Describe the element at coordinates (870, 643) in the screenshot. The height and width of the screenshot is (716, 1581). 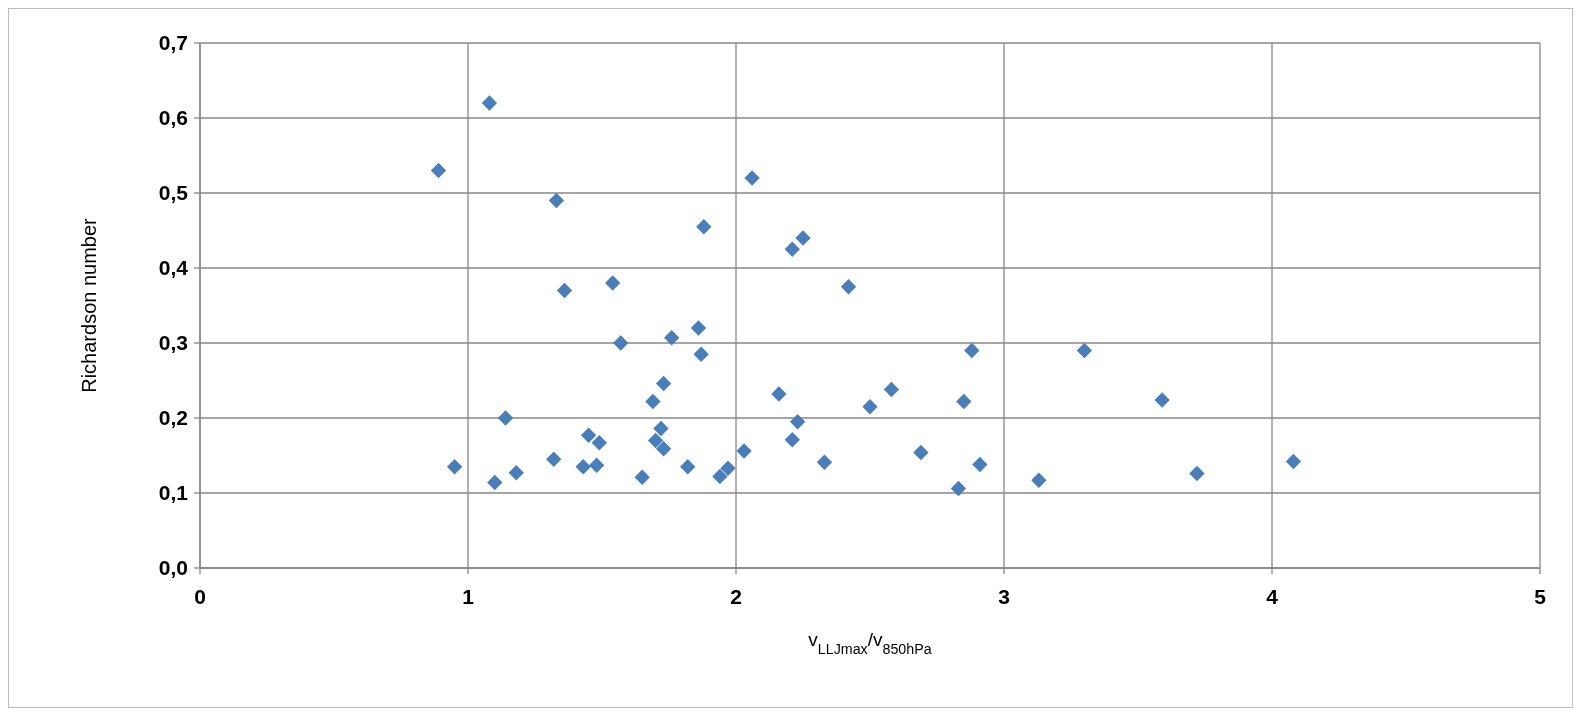
I see `x-axis-title: v$_{LLJmax}$/v$_{850hPa}$` at that location.